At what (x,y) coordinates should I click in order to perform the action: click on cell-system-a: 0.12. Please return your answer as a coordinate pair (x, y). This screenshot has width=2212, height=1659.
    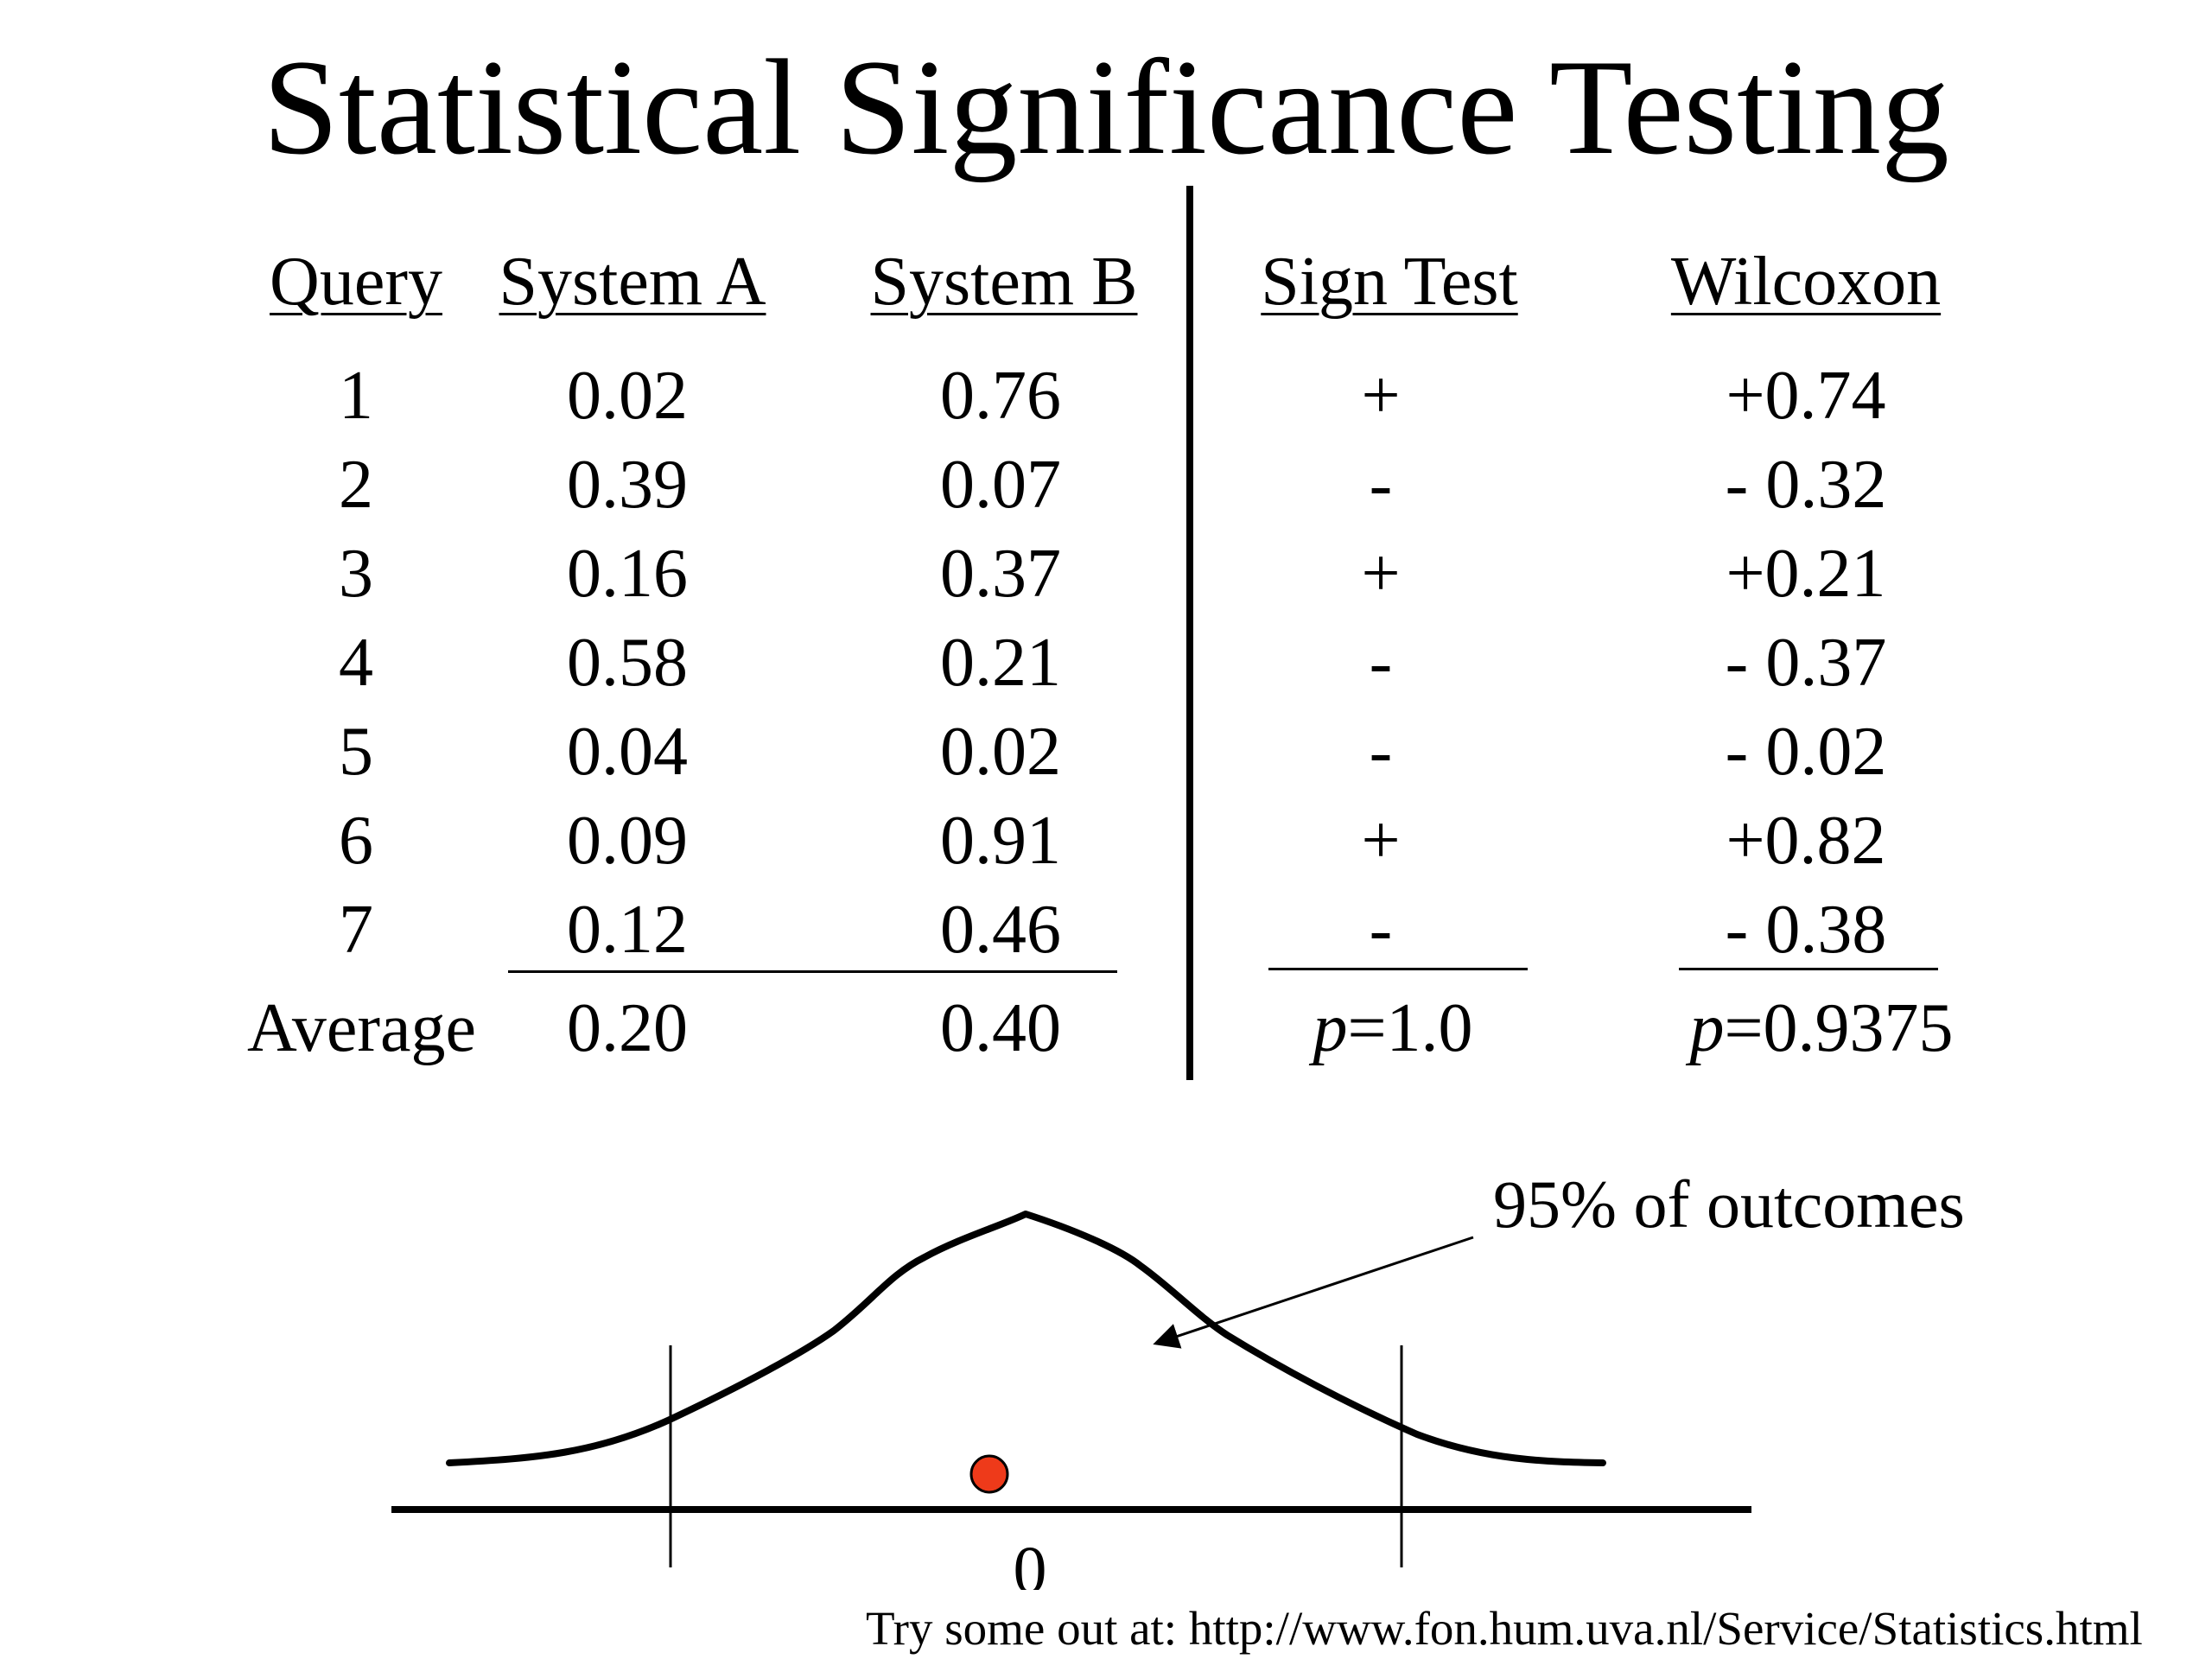
    Looking at the image, I should click on (627, 930).